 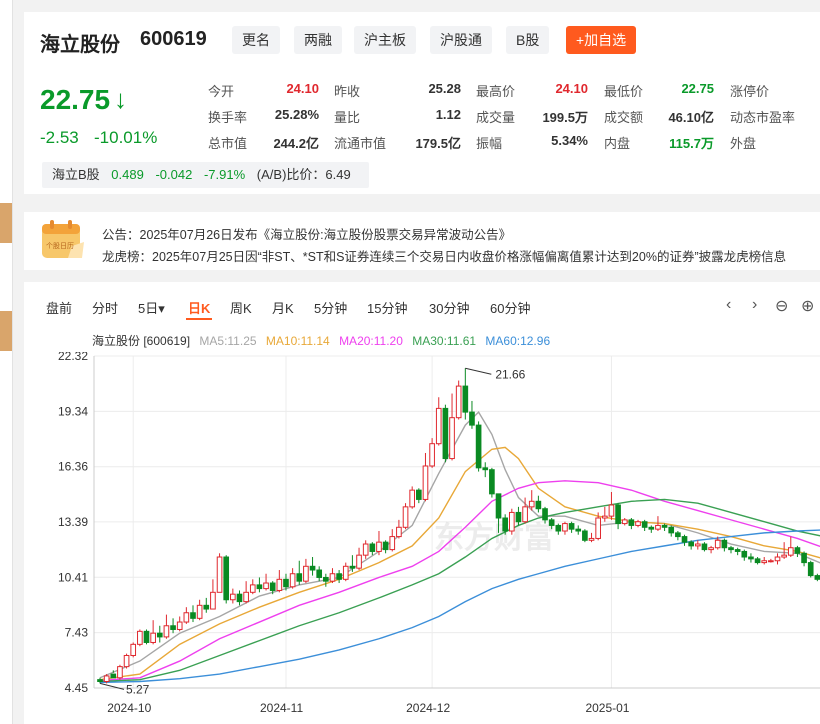 I want to click on tab-intraday: 分时, so click(x=105, y=308).